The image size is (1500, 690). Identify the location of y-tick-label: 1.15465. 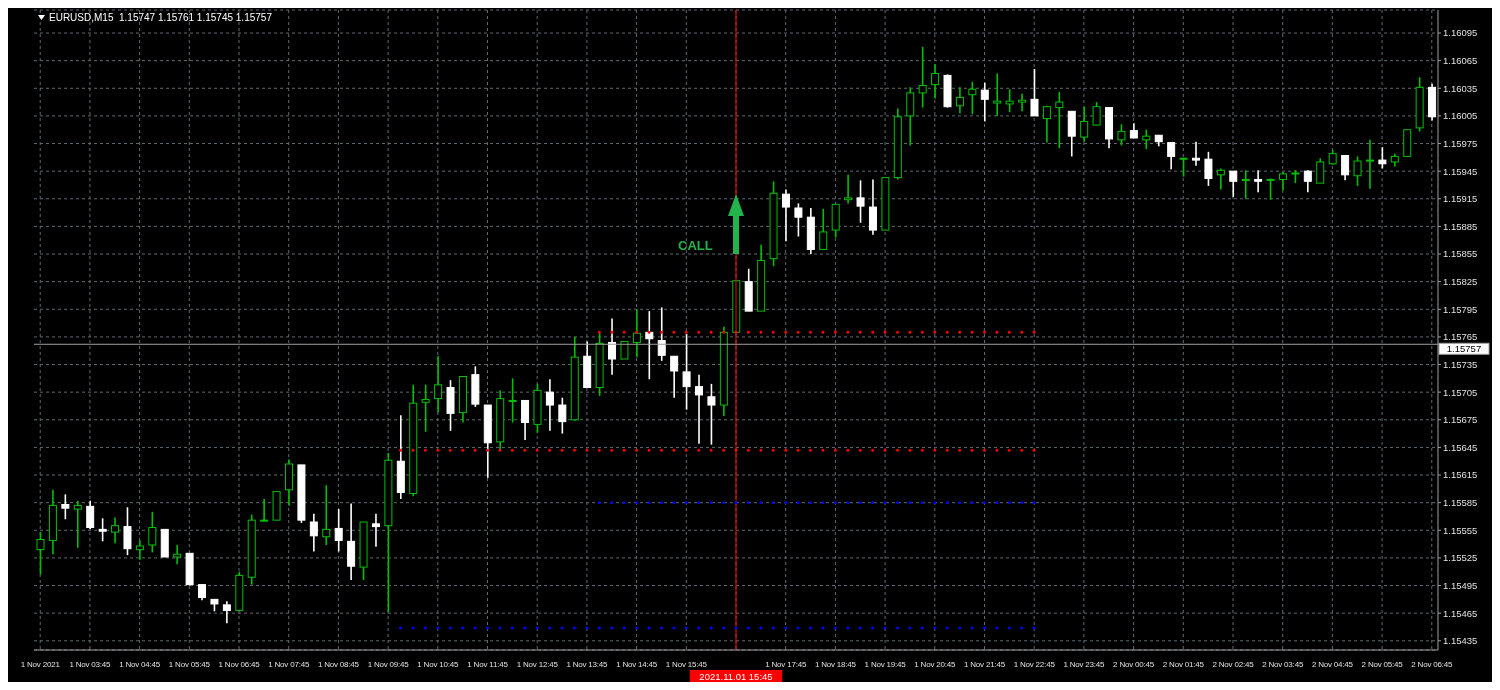
(1460, 613).